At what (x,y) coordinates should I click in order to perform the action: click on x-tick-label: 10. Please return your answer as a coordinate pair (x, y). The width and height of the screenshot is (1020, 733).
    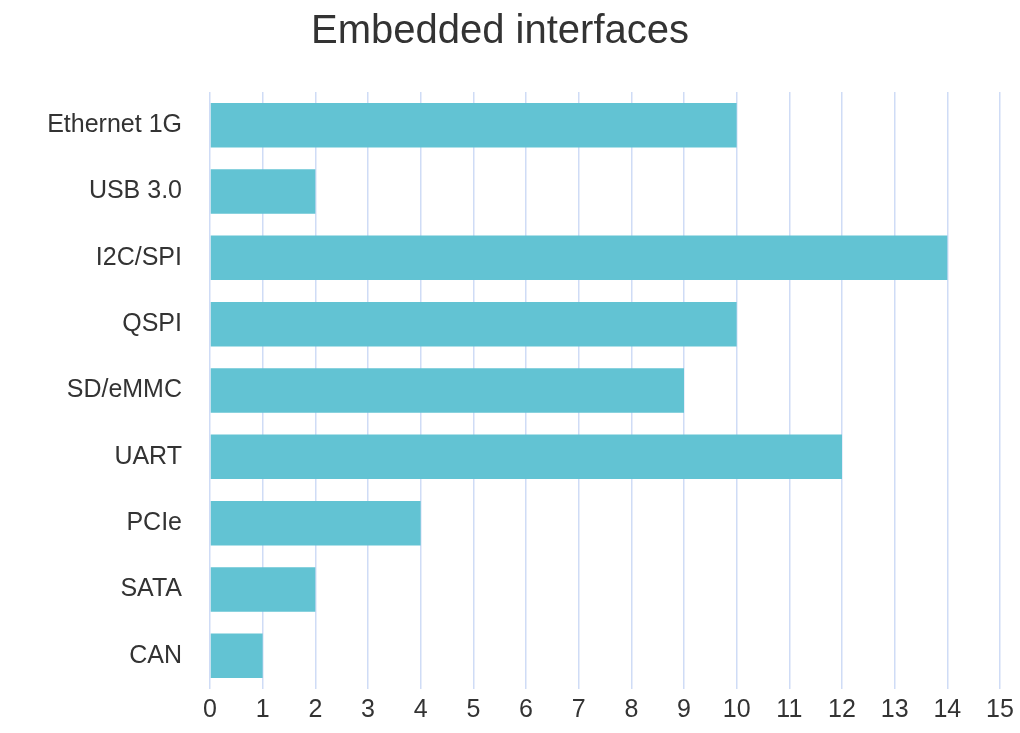
    Looking at the image, I should click on (736, 707).